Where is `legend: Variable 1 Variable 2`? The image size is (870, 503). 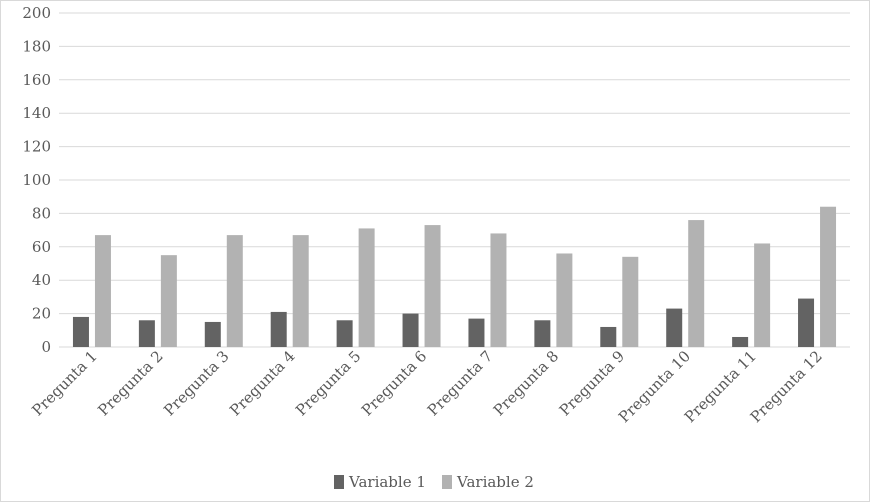 legend: Variable 1 Variable 2 is located at coordinates (434, 482).